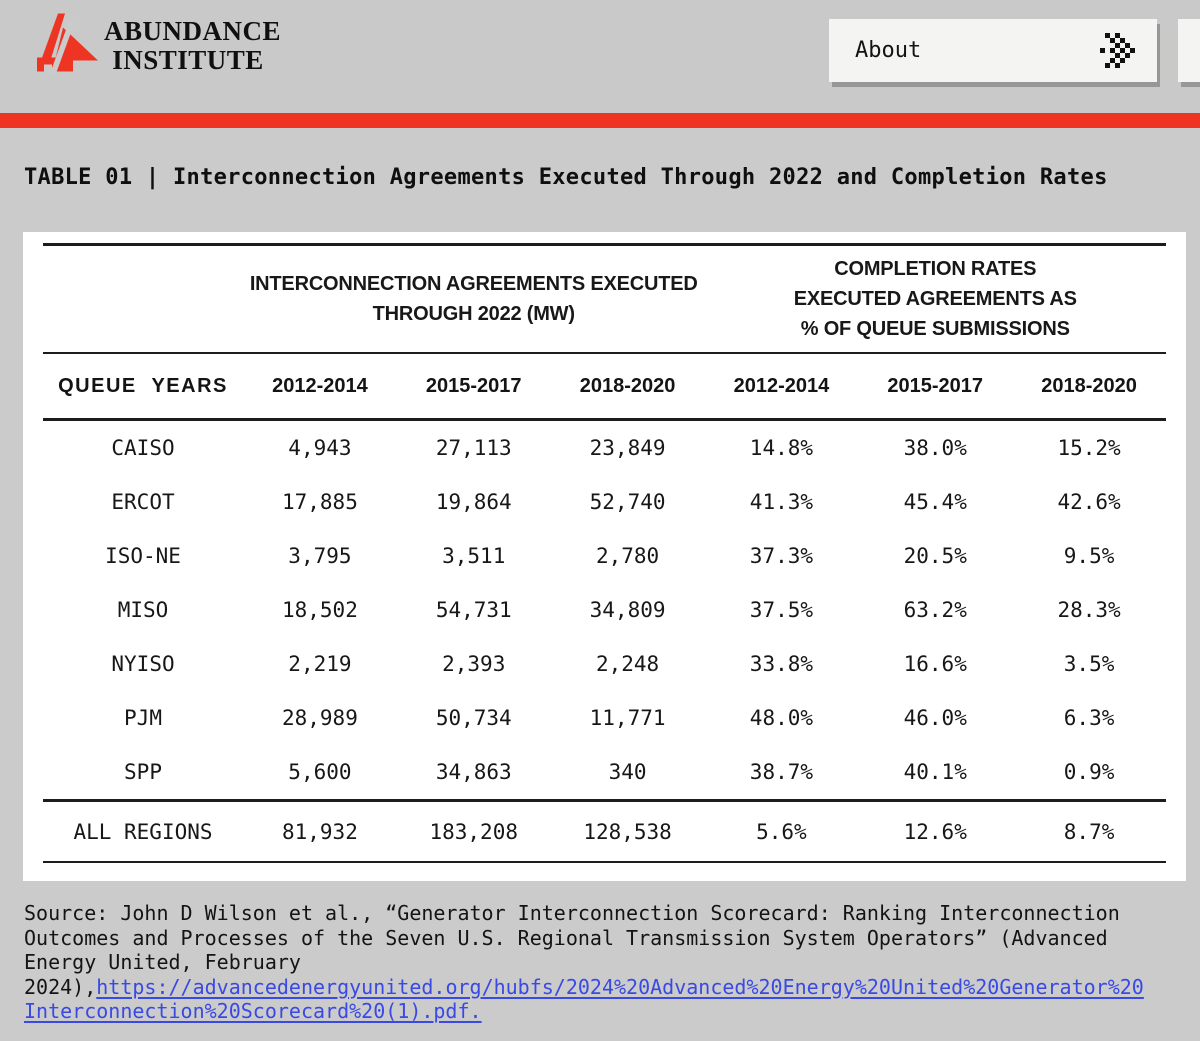  Describe the element at coordinates (143, 772) in the screenshot. I see `region-cell: SPP` at that location.